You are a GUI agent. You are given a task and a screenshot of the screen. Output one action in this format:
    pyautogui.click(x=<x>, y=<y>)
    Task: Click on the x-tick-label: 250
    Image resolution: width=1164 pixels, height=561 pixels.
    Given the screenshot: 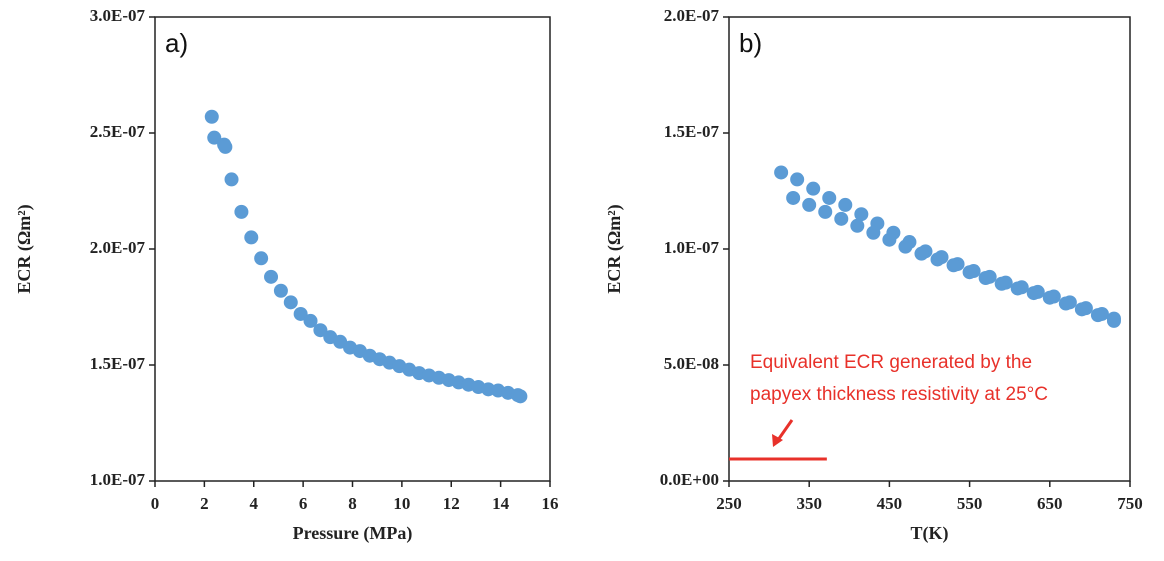 What is the action you would take?
    pyautogui.click(x=729, y=503)
    